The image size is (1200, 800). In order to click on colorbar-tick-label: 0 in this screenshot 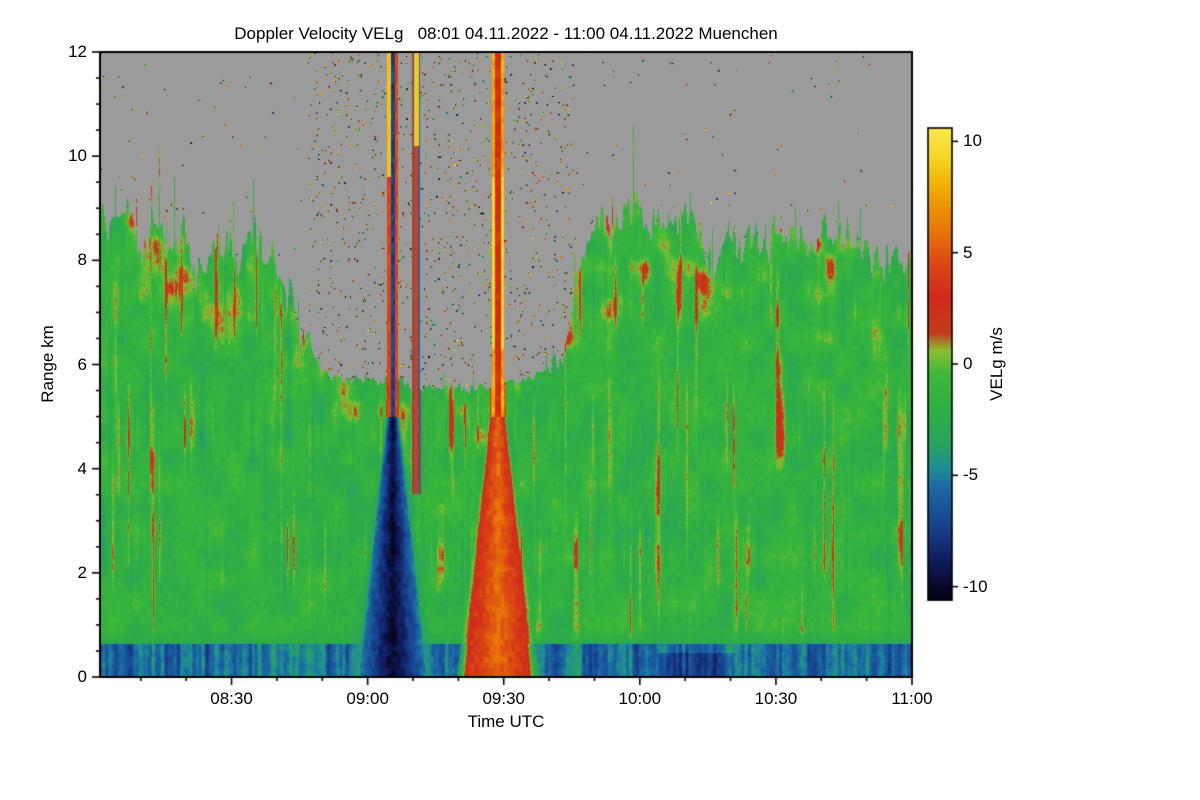, I will do `click(968, 363)`.